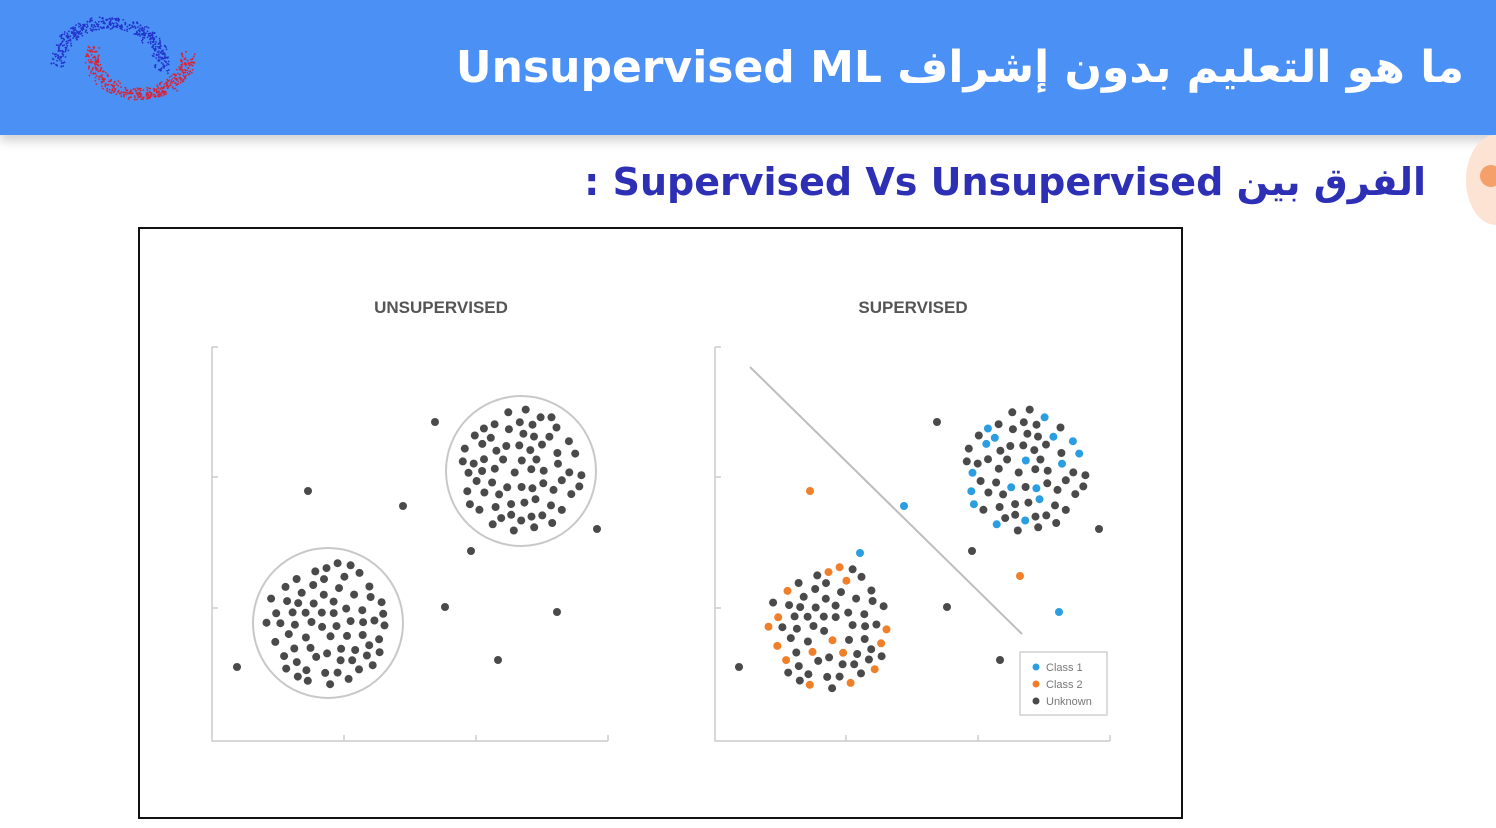 The image size is (1496, 828). What do you see at coordinates (557, 612) in the screenshot?
I see `outlier-point` at bounding box center [557, 612].